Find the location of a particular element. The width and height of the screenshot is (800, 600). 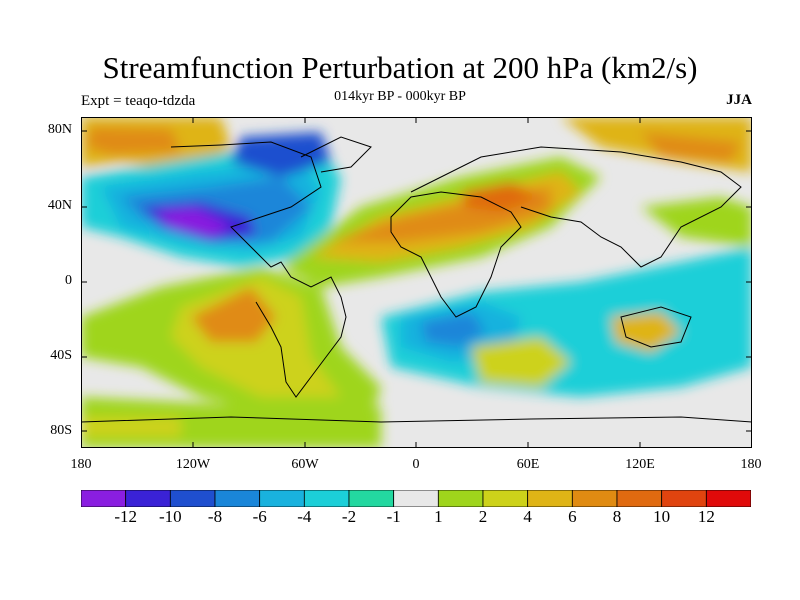

x-label-180e: 180 is located at coordinates (751, 464).